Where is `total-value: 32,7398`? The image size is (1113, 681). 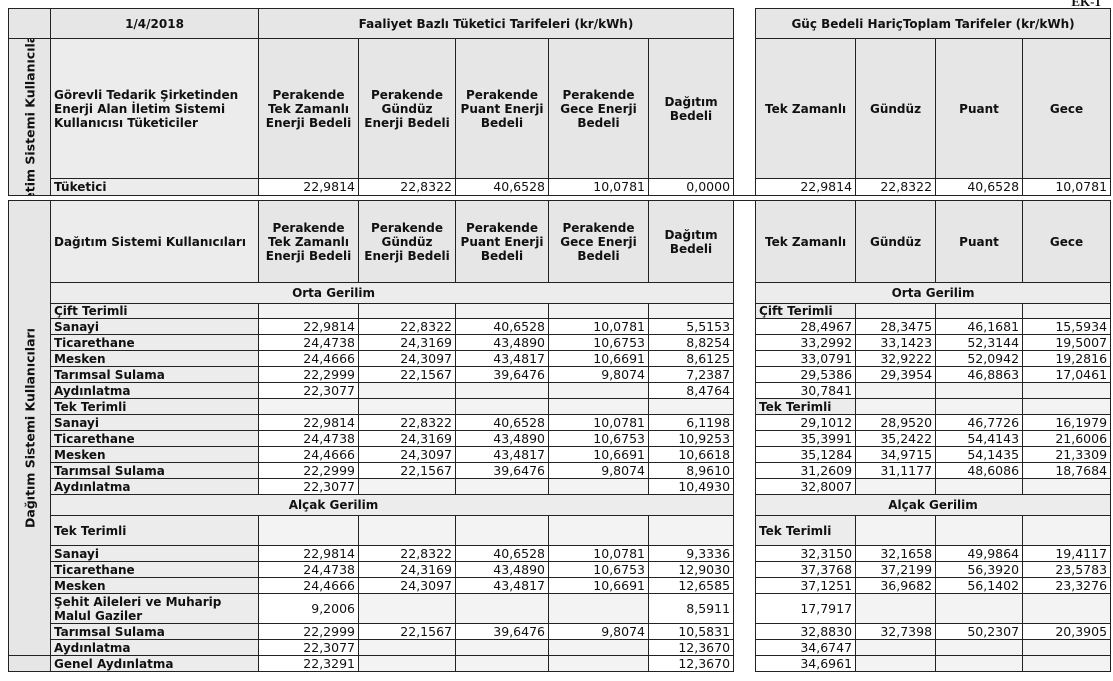 total-value: 32,7398 is located at coordinates (896, 631).